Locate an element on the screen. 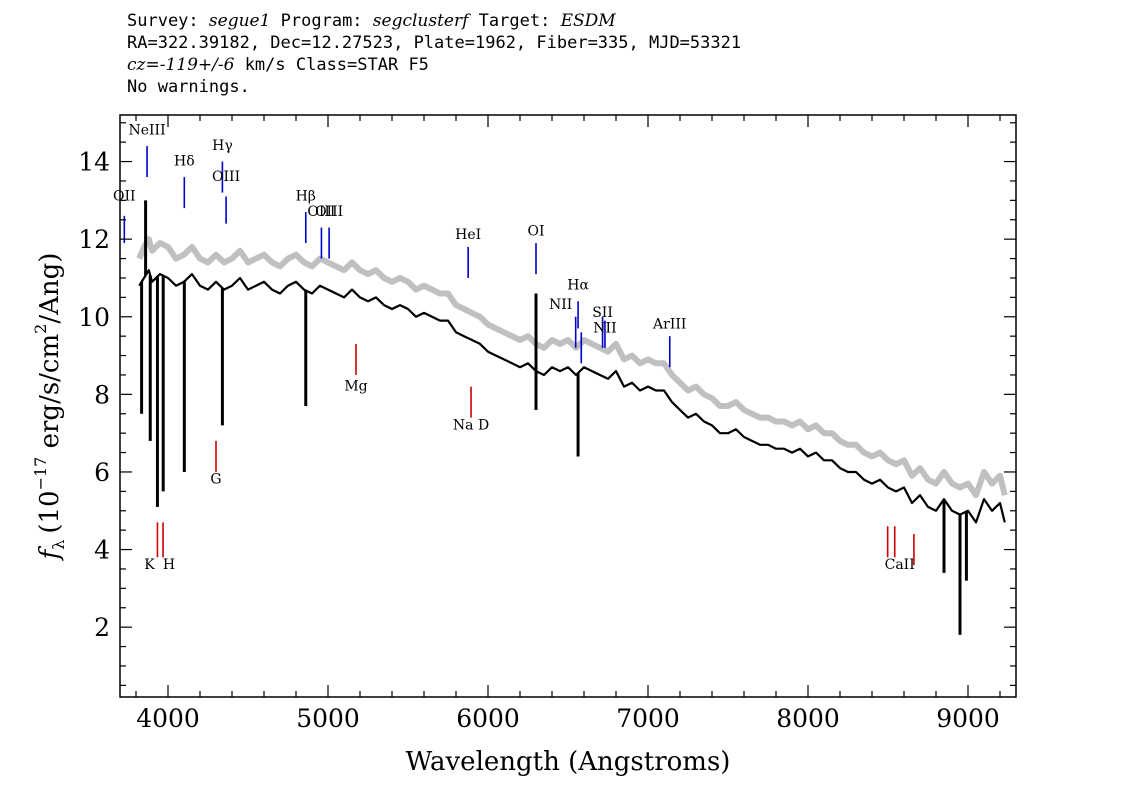 The height and width of the screenshot is (810, 1134). x-tick-label: 9000 is located at coordinates (968, 718).